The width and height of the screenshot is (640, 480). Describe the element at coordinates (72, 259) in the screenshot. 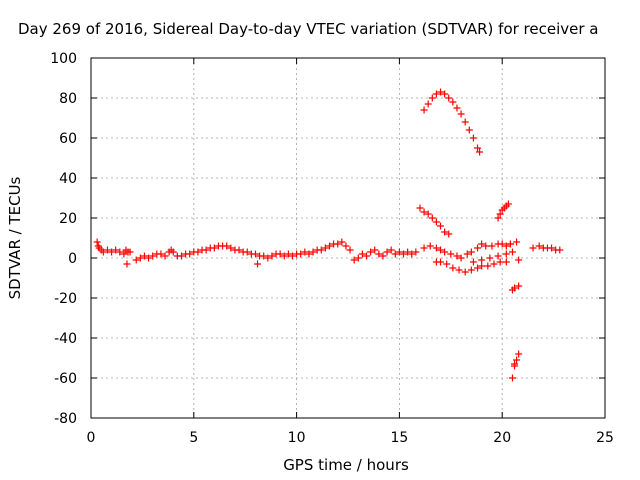

I see `y-tick-label: 0` at that location.